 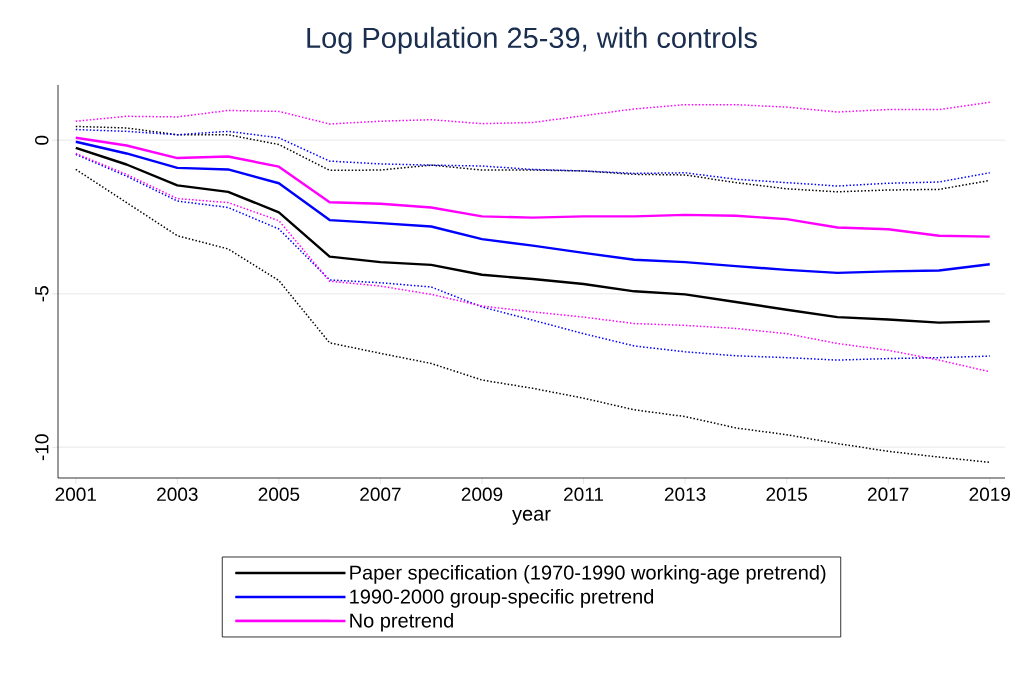 I want to click on x-tick-label: 2019, so click(x=989, y=494).